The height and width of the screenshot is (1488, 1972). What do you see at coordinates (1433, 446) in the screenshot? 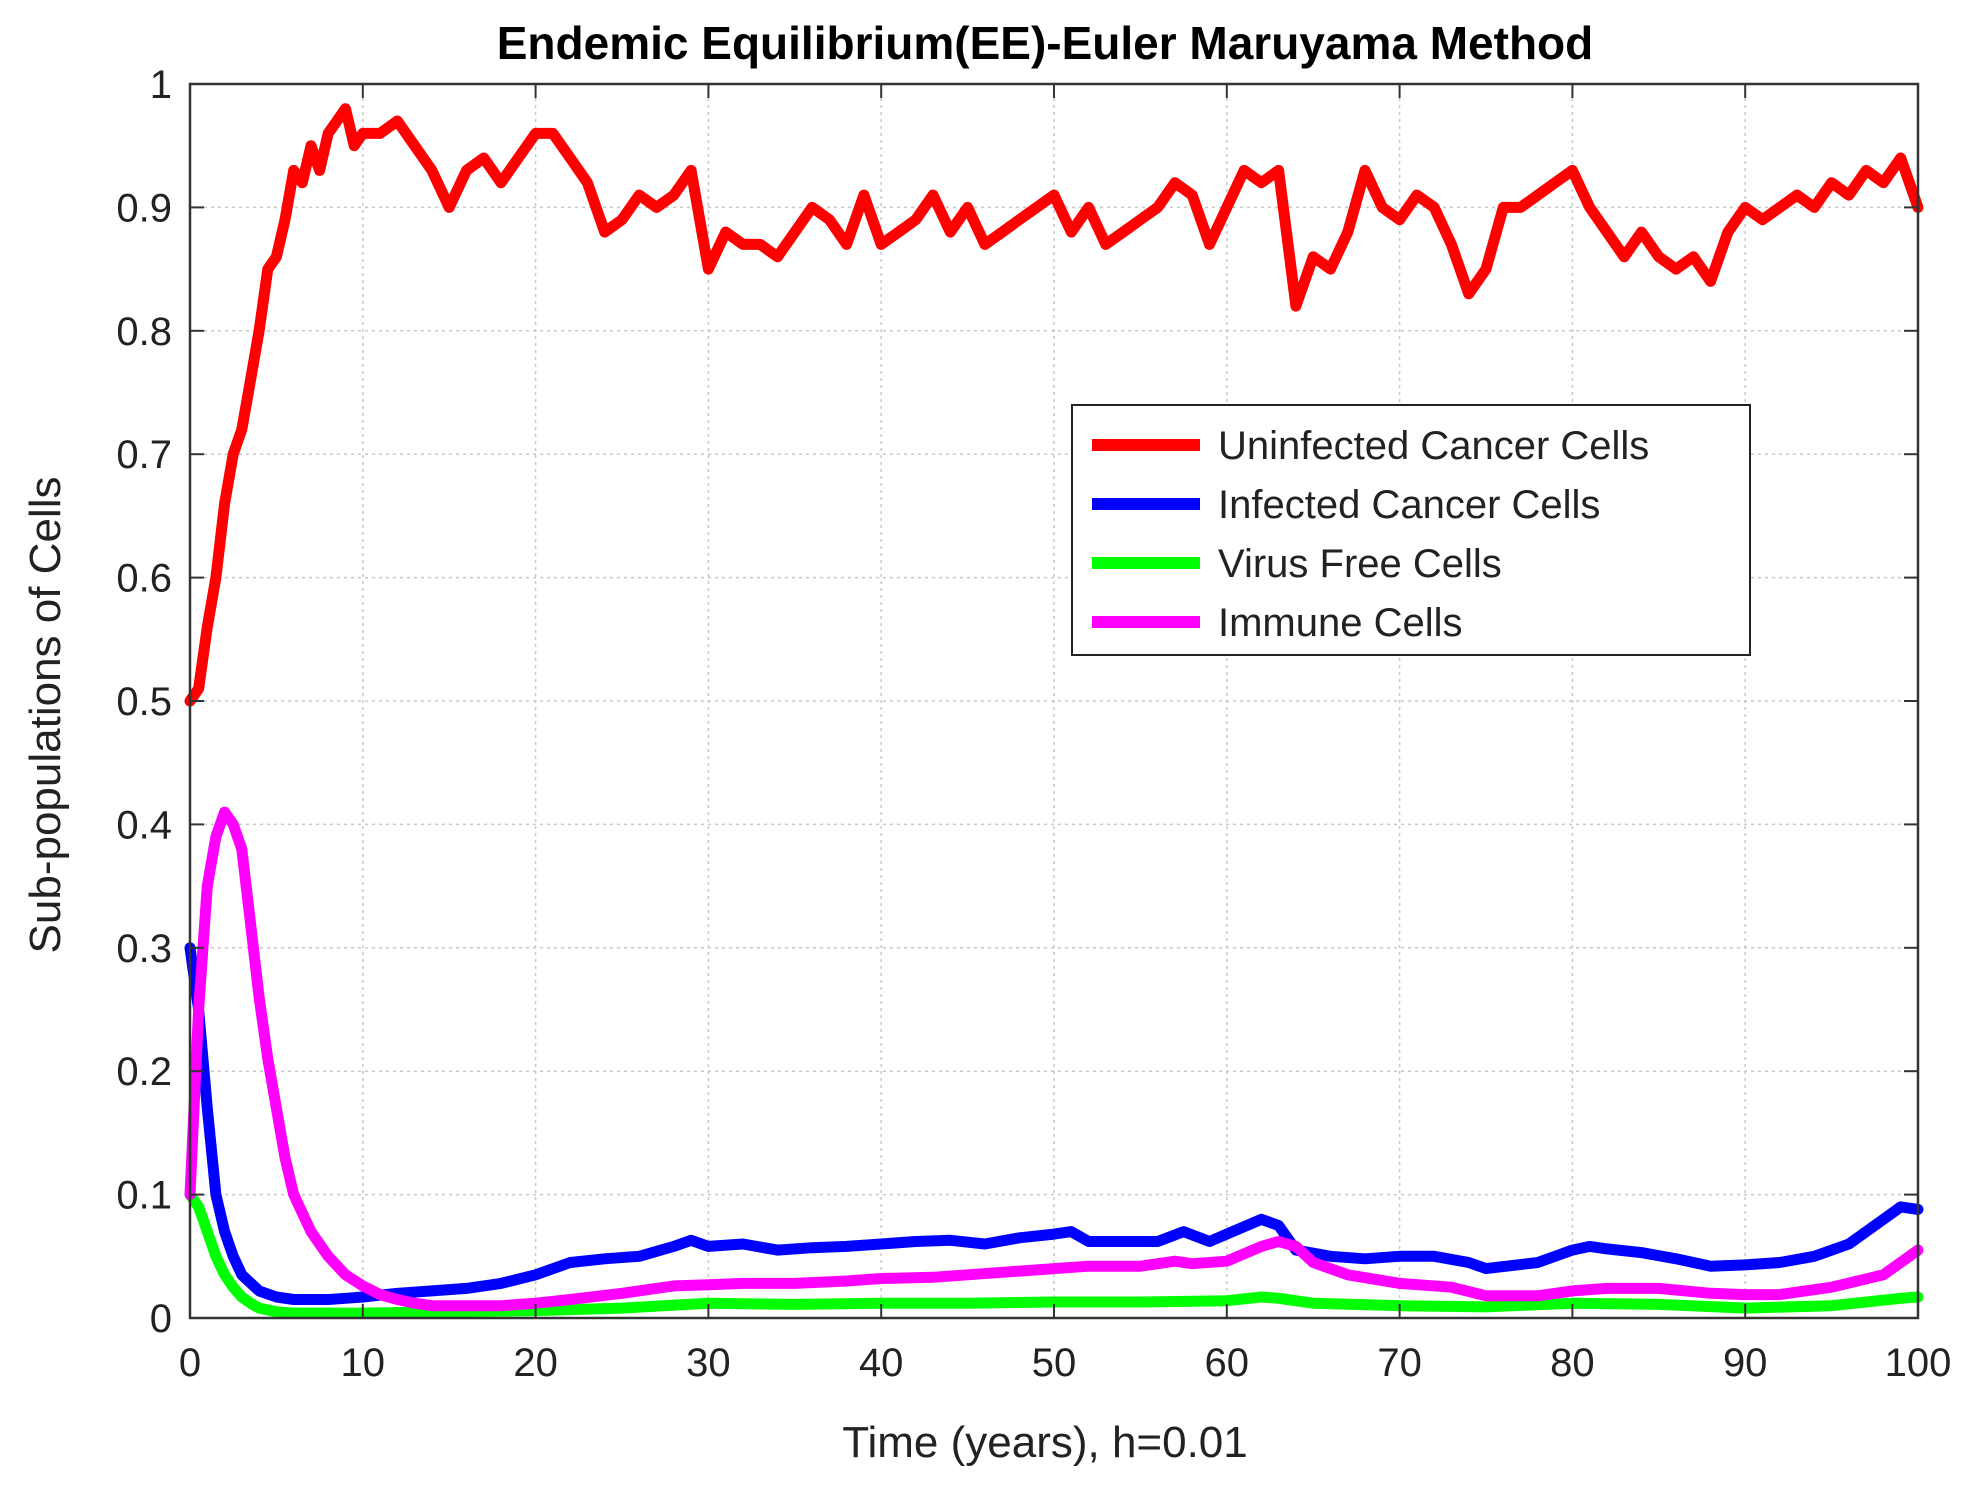
I see `legend-label-uninfected: Uninfected Cancer Cells` at bounding box center [1433, 446].